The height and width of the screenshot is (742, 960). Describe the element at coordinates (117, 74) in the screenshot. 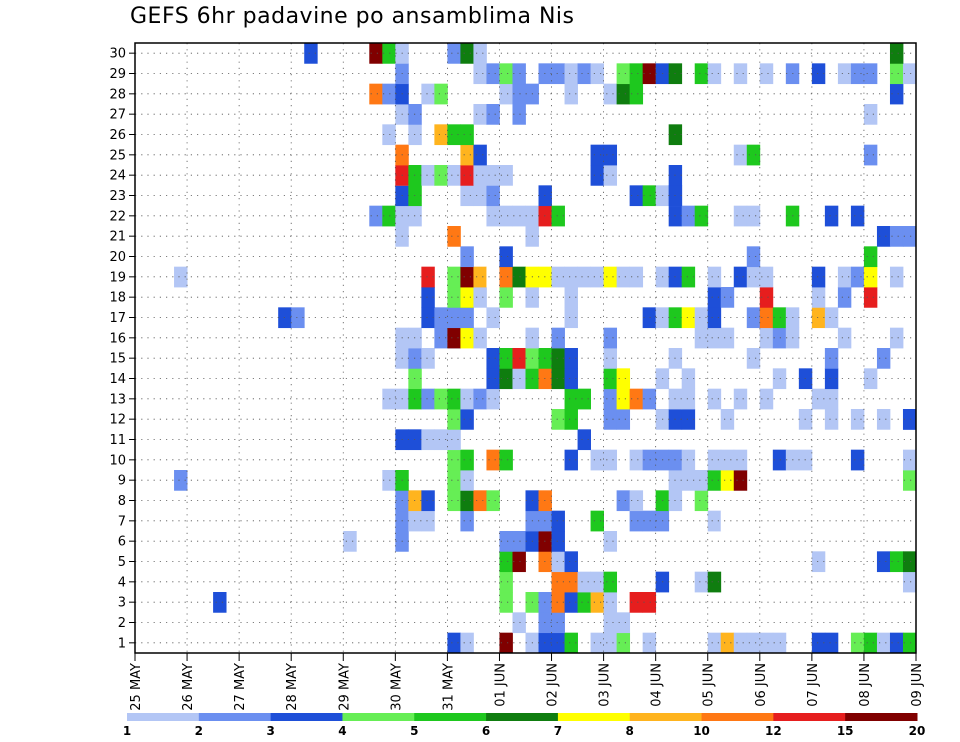

I see `y-tick-label: 29` at that location.